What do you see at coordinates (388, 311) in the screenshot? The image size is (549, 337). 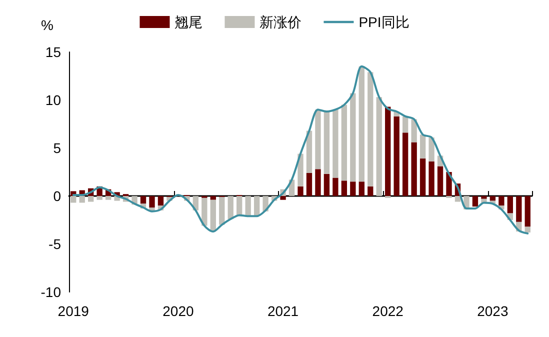 I see `x-tick-label: 2022` at bounding box center [388, 311].